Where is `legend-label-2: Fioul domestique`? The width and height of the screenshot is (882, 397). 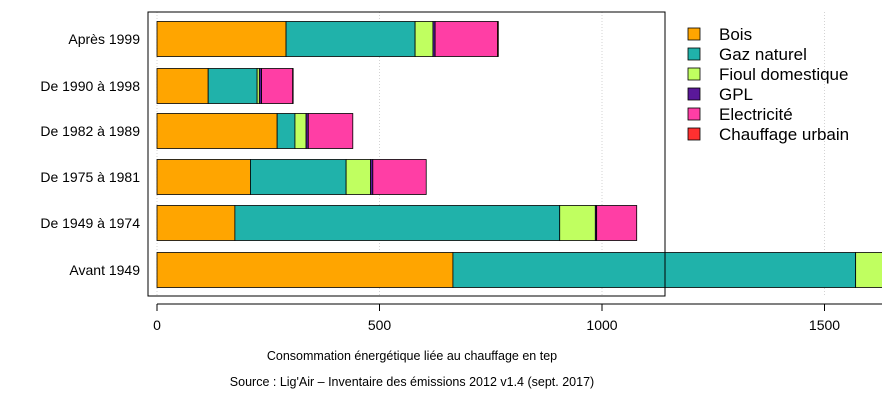
legend-label-2: Fioul domestique is located at coordinates (783, 74).